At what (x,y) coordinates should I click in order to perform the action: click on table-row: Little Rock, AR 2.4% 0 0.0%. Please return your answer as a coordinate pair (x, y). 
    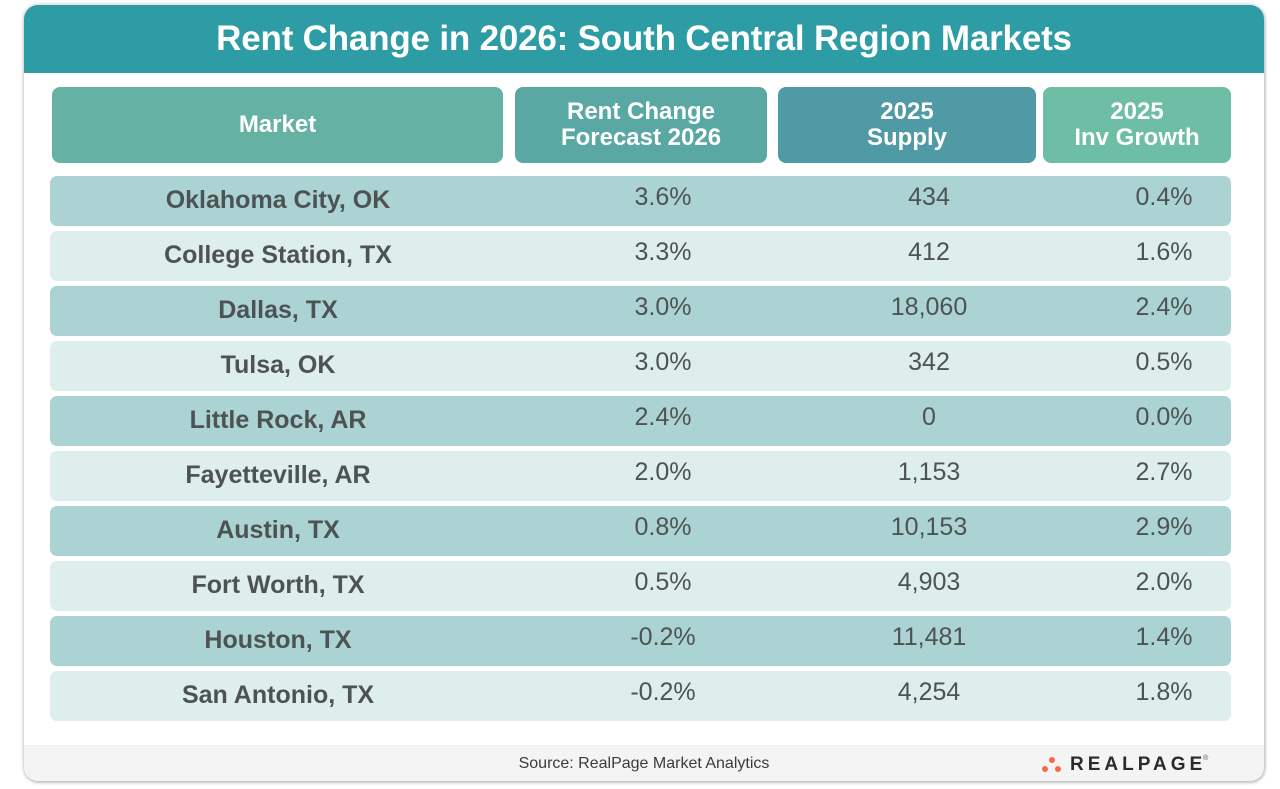
    Looking at the image, I should click on (640, 421).